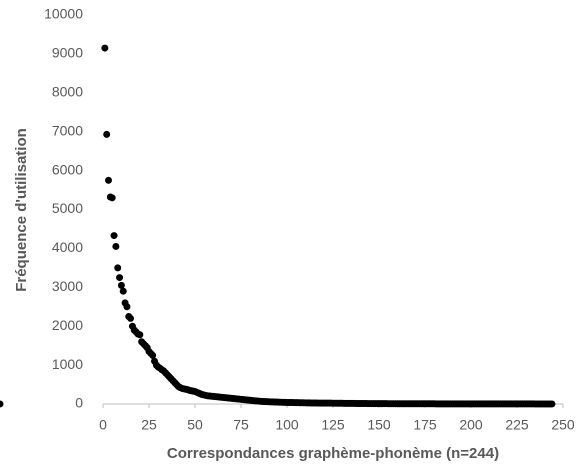 The image size is (579, 470). Describe the element at coordinates (379, 425) in the screenshot. I see `x-tick-label: 150` at that location.